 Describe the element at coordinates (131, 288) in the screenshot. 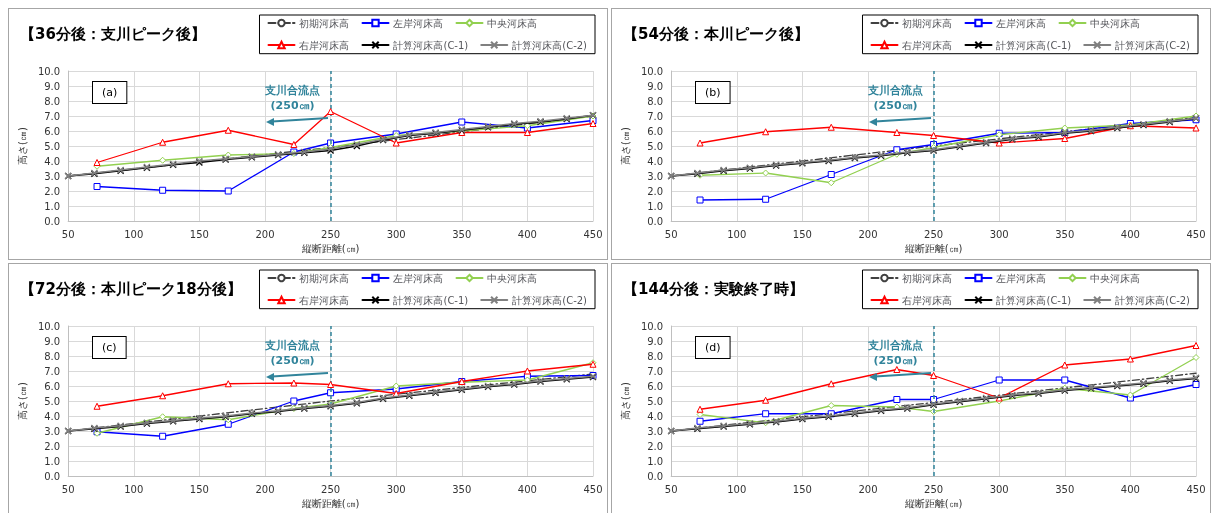

I see `chart-title: 【72分後：本川ピーク18分後】` at that location.